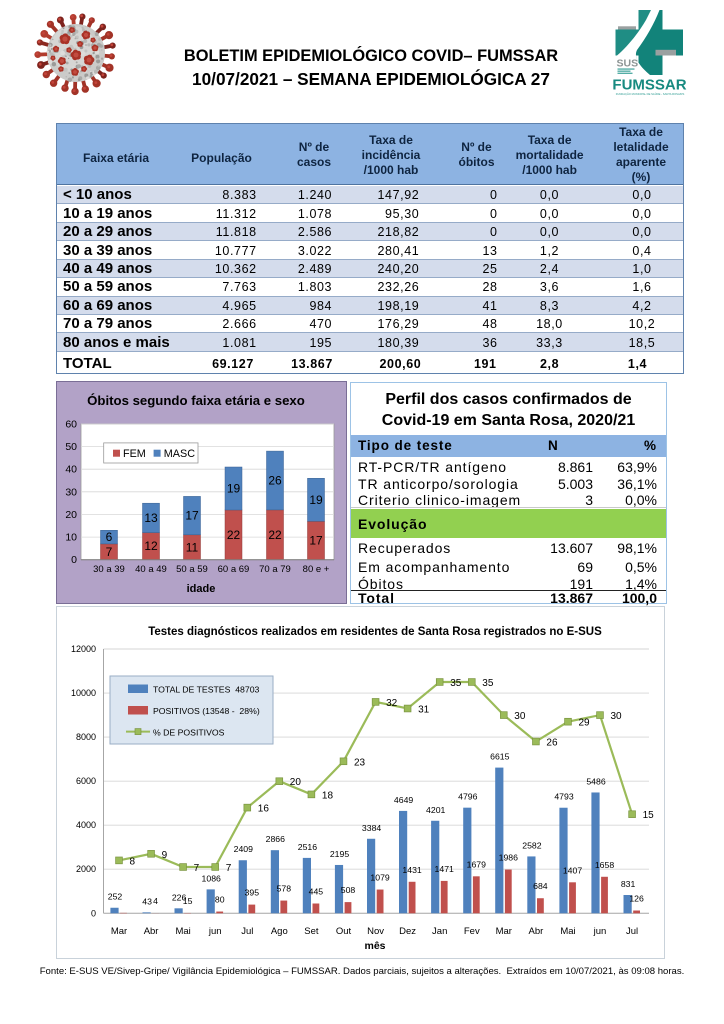 The height and width of the screenshot is (1024, 724). Describe the element at coordinates (279, 931) in the screenshot. I see `svg-text: Ago` at that location.